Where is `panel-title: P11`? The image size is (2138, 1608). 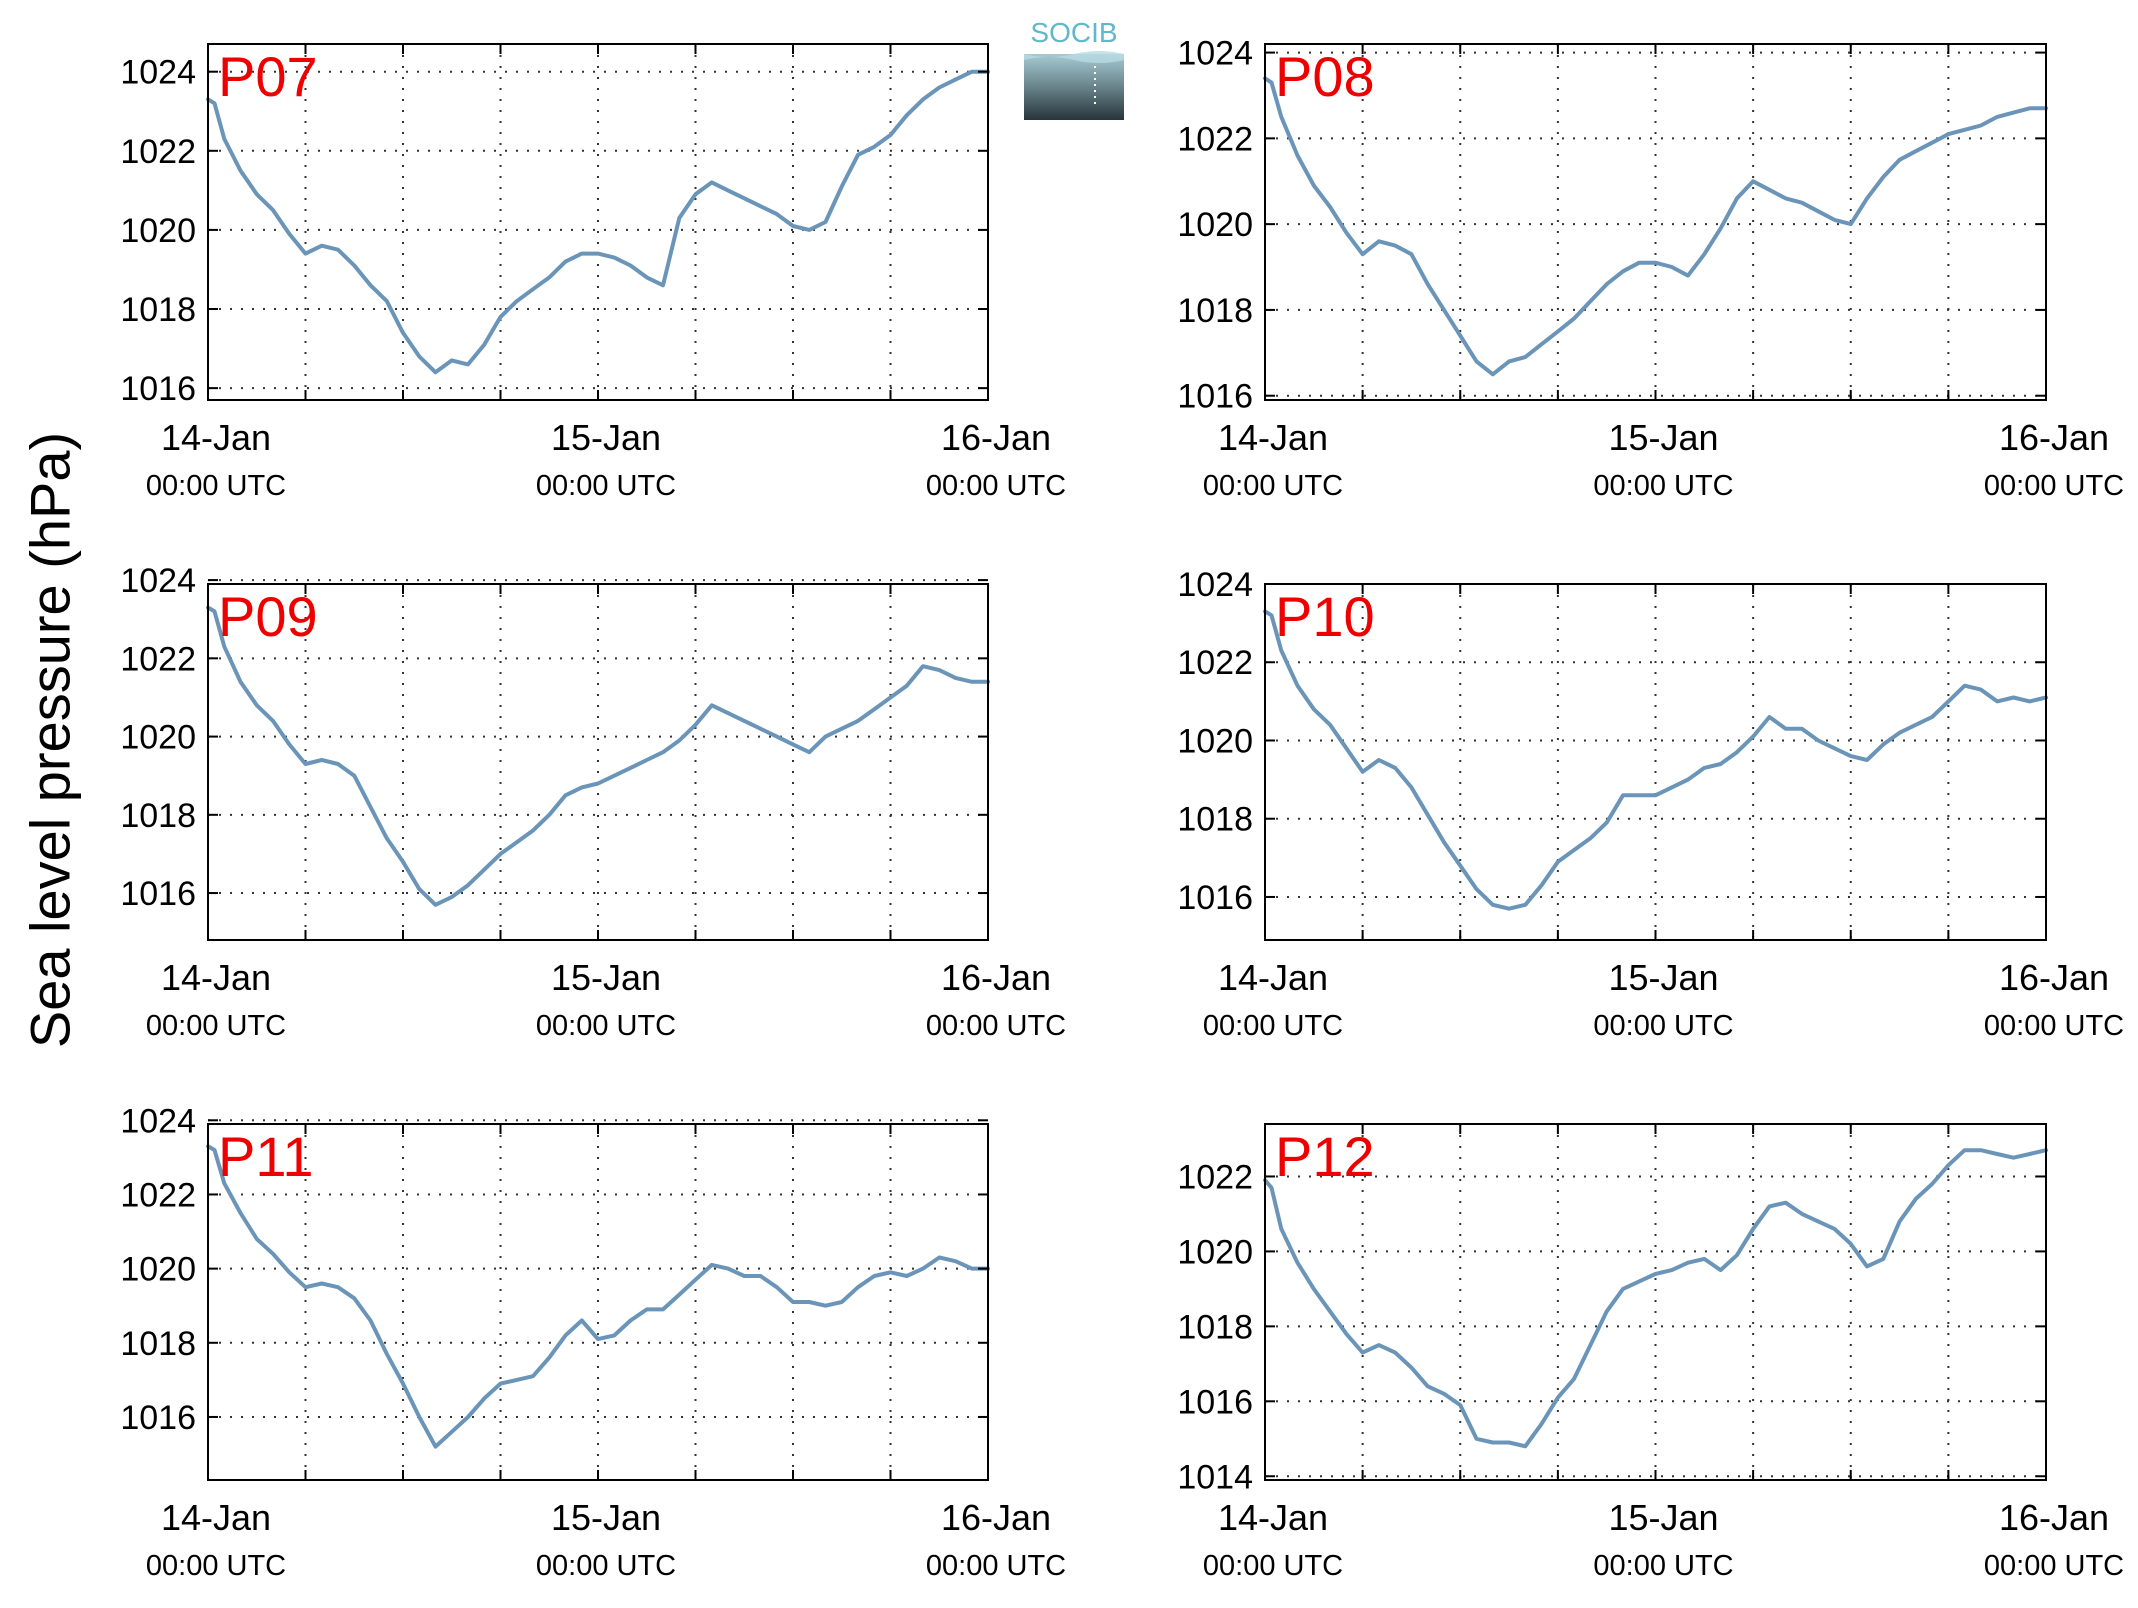 panel-title: P11 is located at coordinates (265, 1156).